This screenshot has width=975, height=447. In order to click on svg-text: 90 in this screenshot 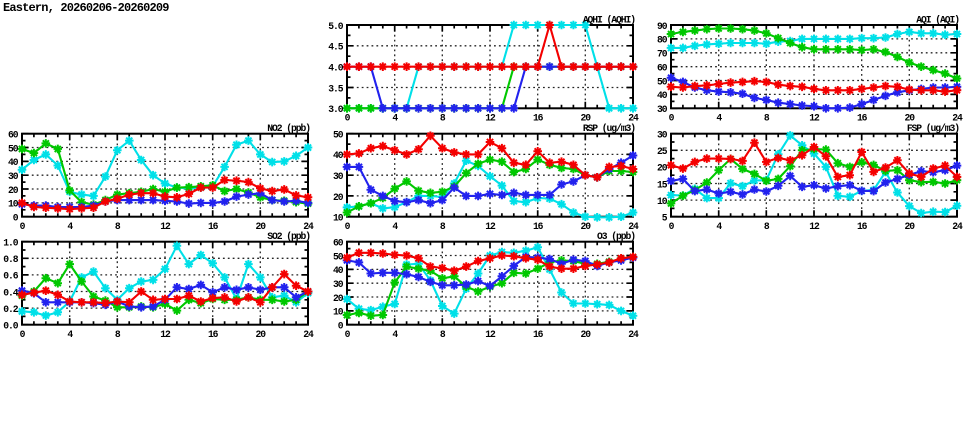, I will do `click(662, 26)`.